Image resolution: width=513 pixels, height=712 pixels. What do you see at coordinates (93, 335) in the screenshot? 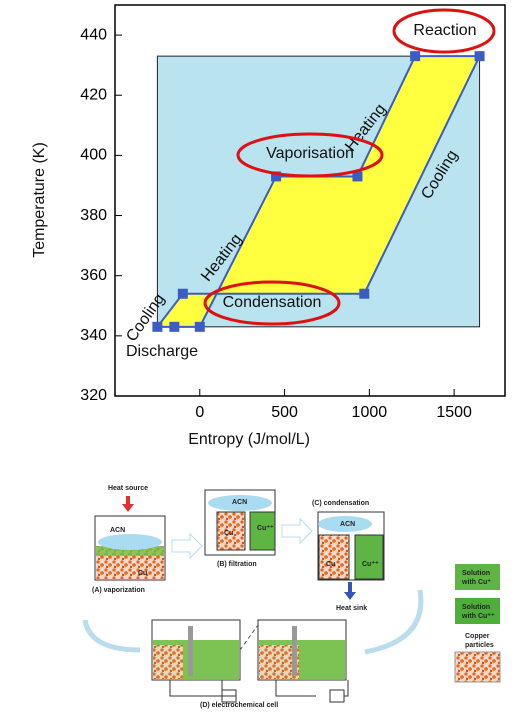
I see `y-tick-label: 340` at bounding box center [93, 335].